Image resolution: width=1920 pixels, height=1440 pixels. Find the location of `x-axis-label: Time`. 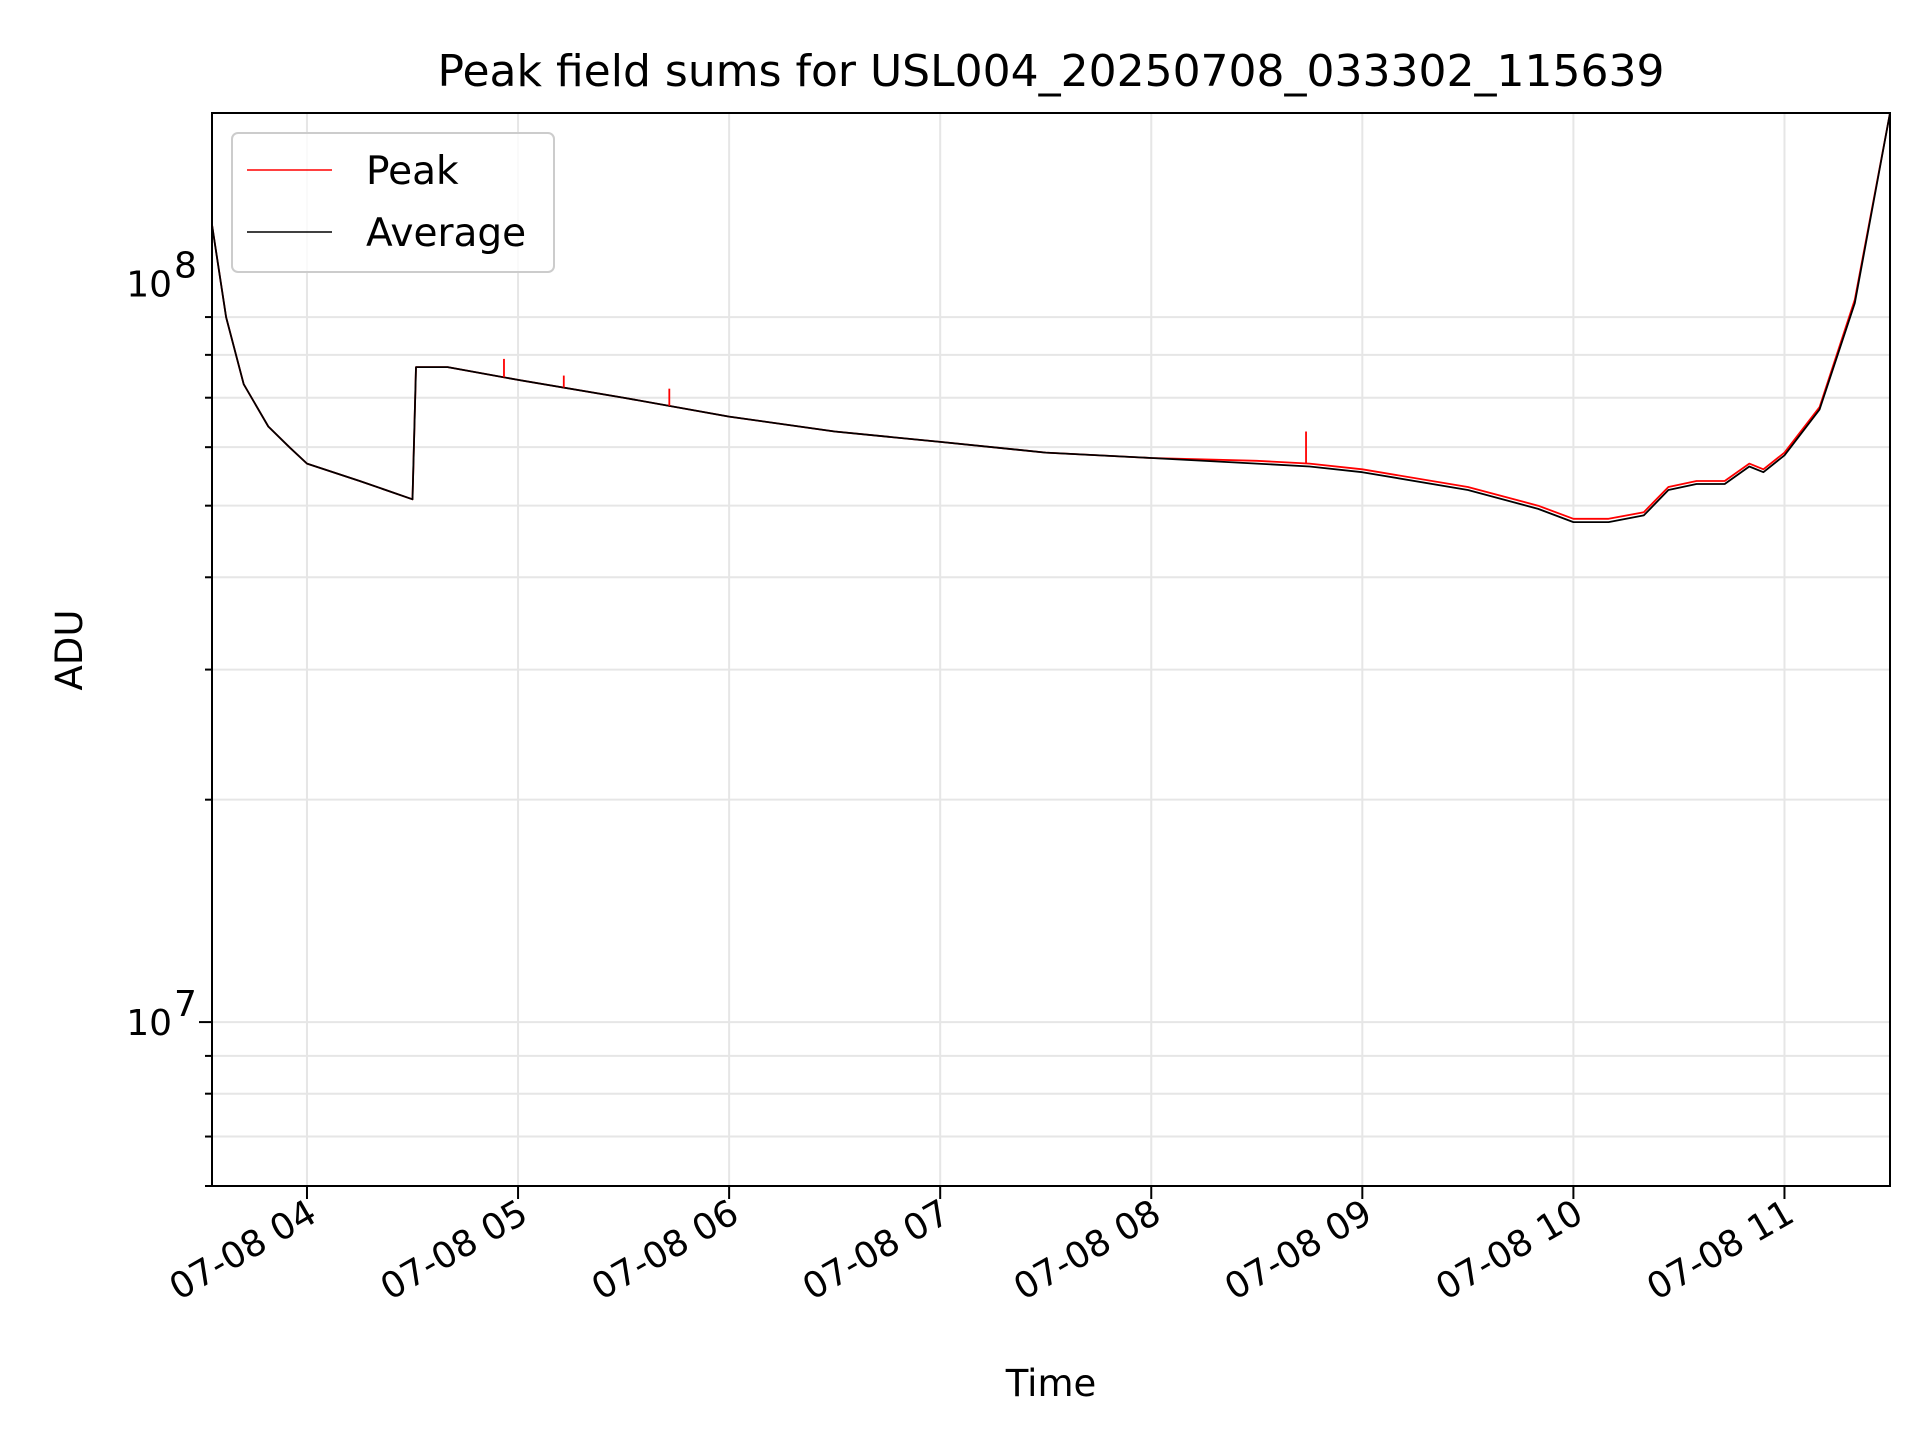

x-axis-label: Time is located at coordinates (1051, 1383).